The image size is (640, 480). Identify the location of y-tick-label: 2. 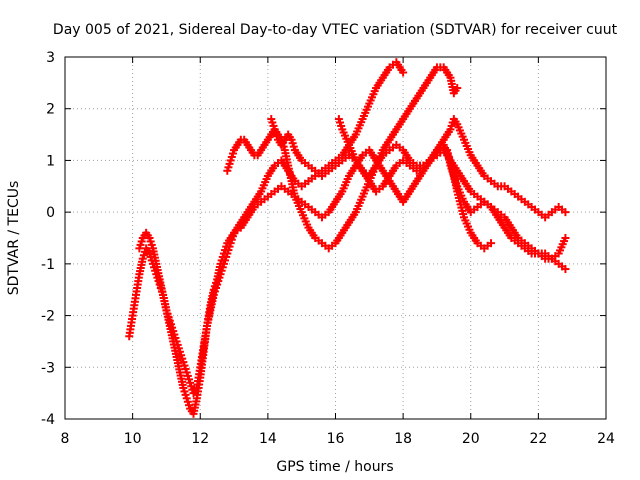
(50, 110).